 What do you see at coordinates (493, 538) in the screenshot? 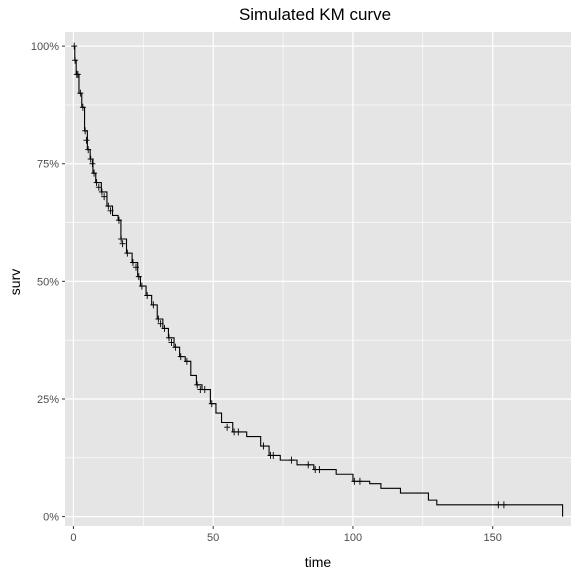
I see `x-tick-label: 150` at bounding box center [493, 538].